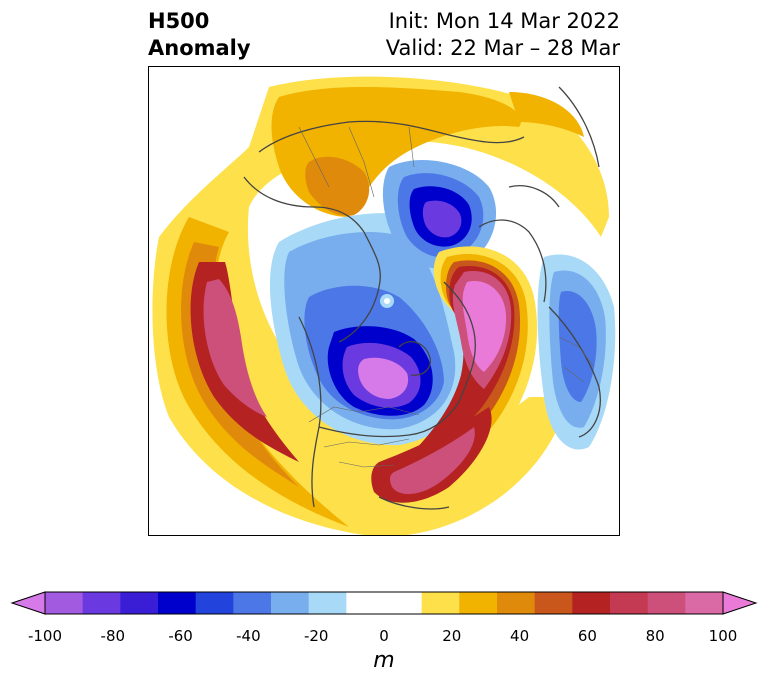 This screenshot has height=686, width=768. What do you see at coordinates (723, 636) in the screenshot?
I see `colorbar-tick-label: 100` at bounding box center [723, 636].